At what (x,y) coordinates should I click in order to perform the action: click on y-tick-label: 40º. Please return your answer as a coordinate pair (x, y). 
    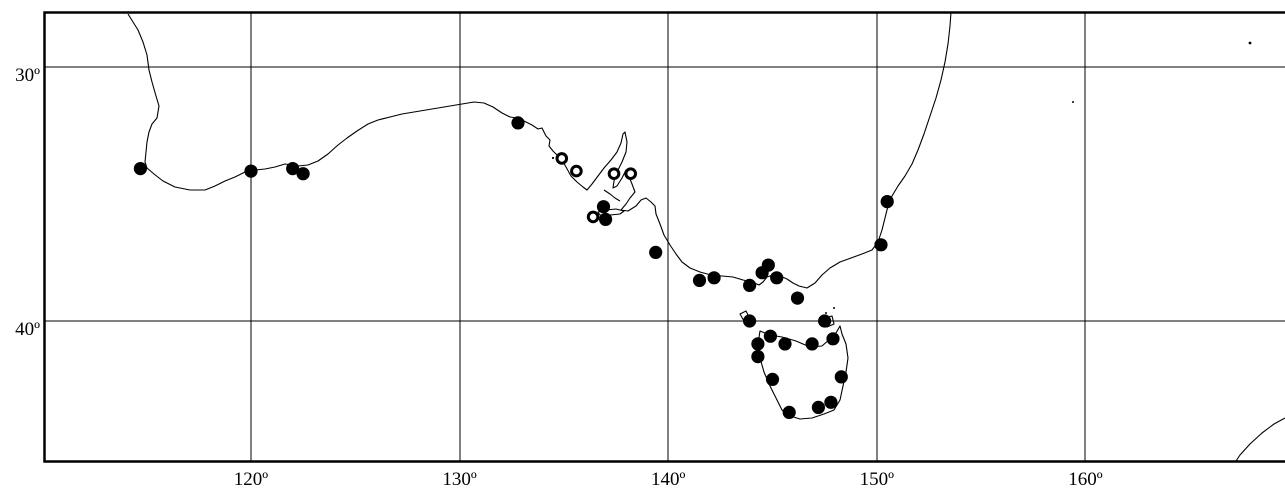
    Looking at the image, I should click on (27, 329).